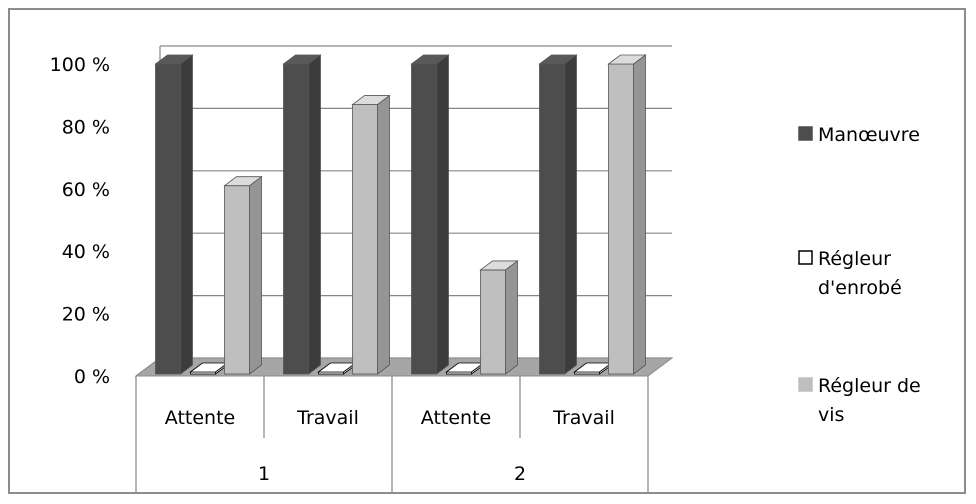 Image resolution: width=976 pixels, height=504 pixels. What do you see at coordinates (80, 65) in the screenshot?
I see `y-tick-label: 100 %` at bounding box center [80, 65].